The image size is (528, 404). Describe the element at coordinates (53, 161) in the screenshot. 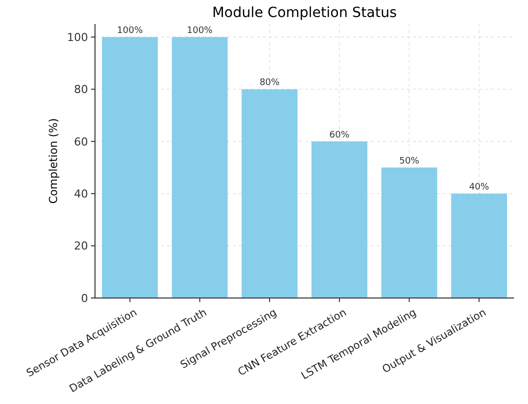

I see `y-axis-title: Completion (%)` at that location.